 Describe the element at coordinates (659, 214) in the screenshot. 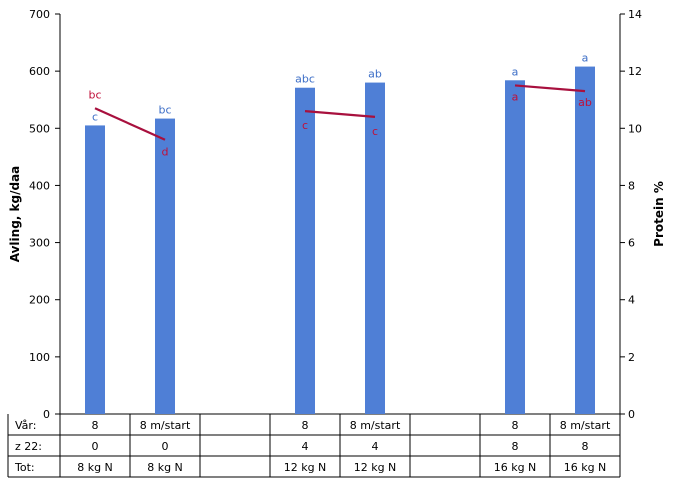

I see `y2-axis-title: Protein %` at that location.